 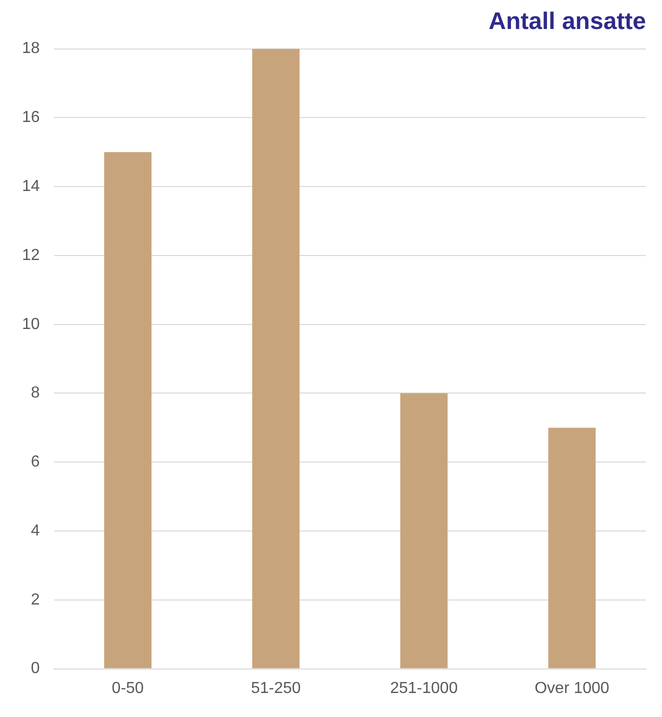 I want to click on y-tick-label: 2, so click(x=35, y=599).